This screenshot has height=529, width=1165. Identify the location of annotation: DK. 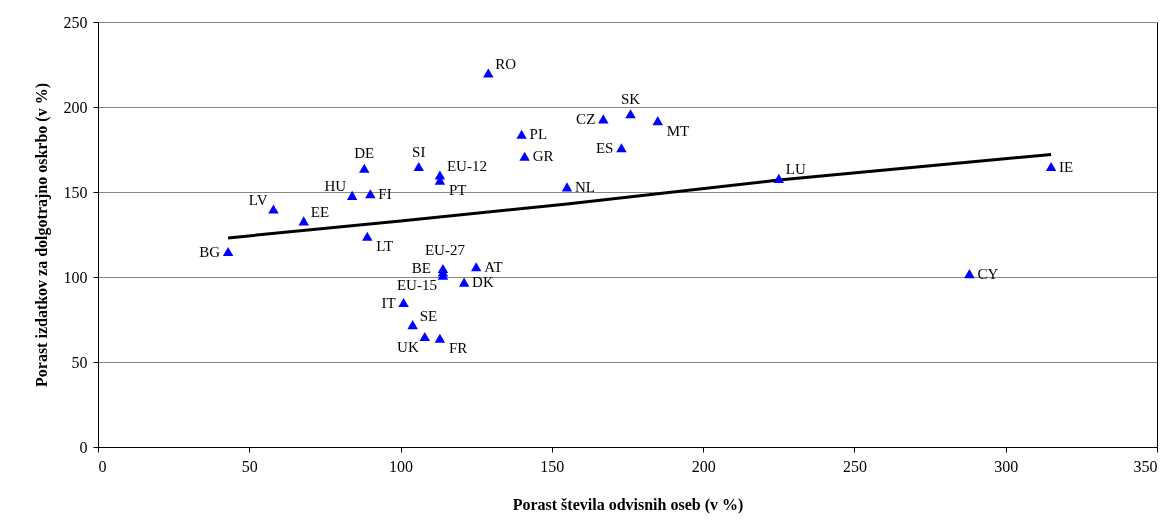
(483, 282).